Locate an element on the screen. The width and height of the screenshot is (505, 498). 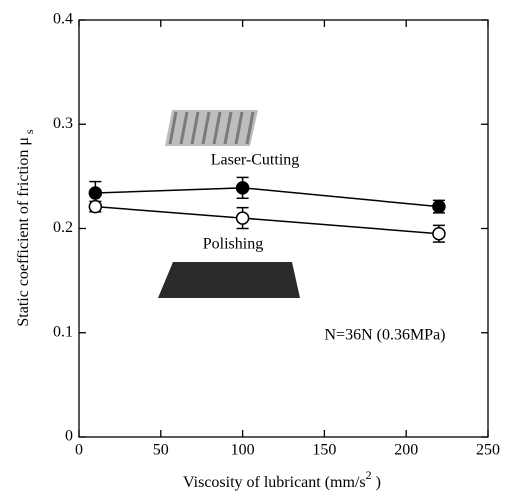
x-tick-label: 150 is located at coordinates (324, 450).